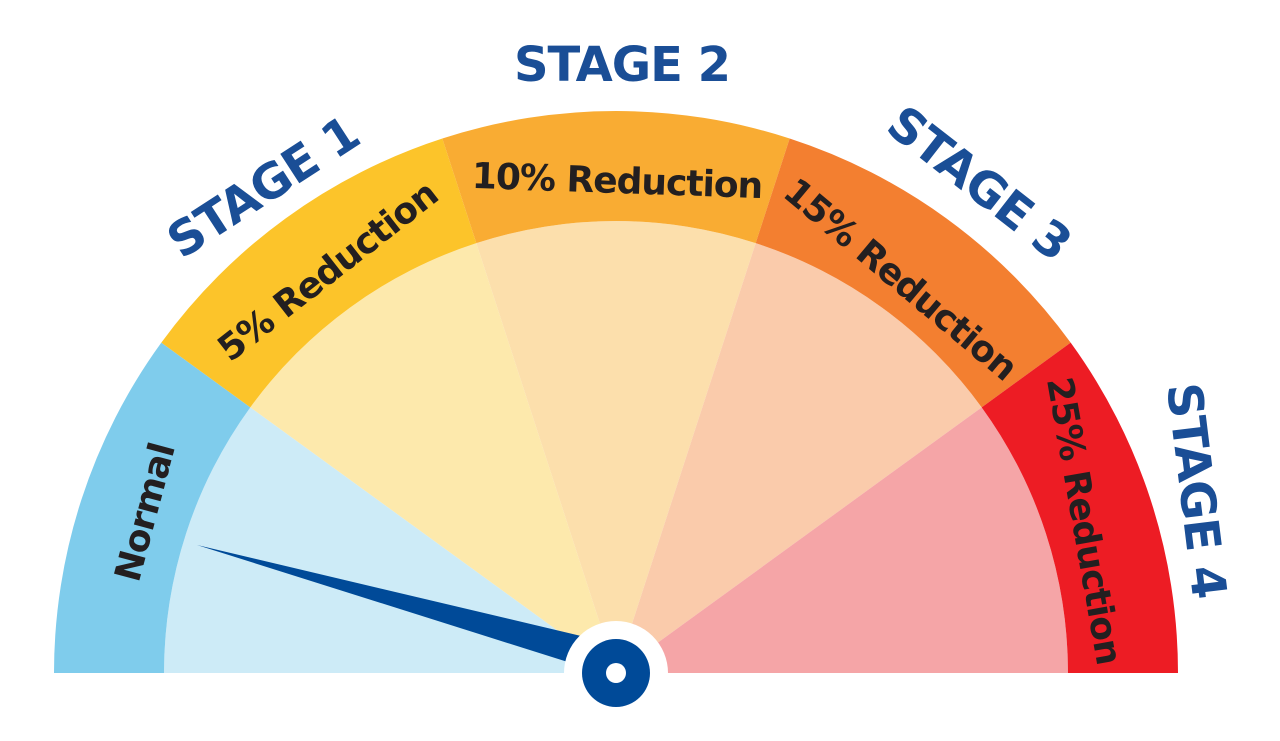 This screenshot has width=1280, height=741. Describe the element at coordinates (622, 65) in the screenshot. I see `stage-label-2: STAGE 2` at that location.